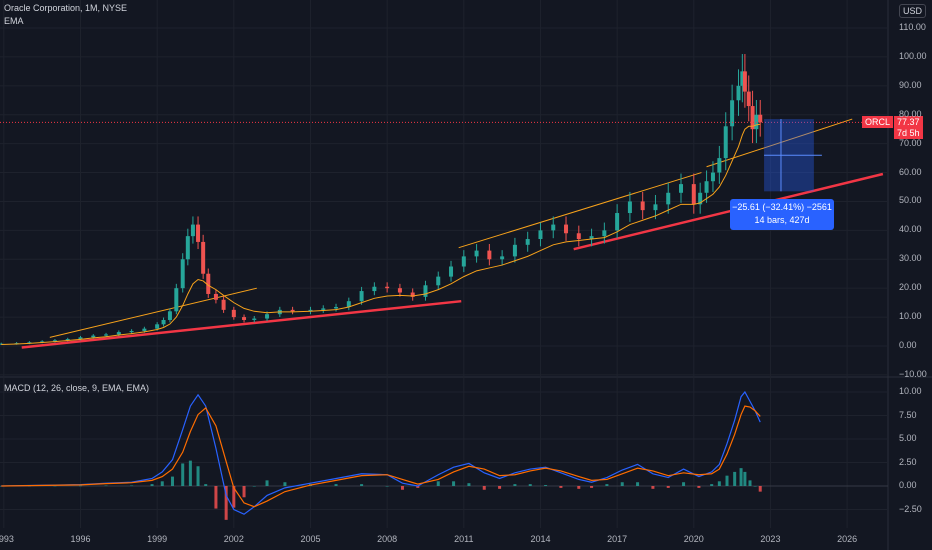 This screenshot has height=550, width=932. Describe the element at coordinates (908, 414) in the screenshot. I see `macd-tick-label: 7.50` at that location.